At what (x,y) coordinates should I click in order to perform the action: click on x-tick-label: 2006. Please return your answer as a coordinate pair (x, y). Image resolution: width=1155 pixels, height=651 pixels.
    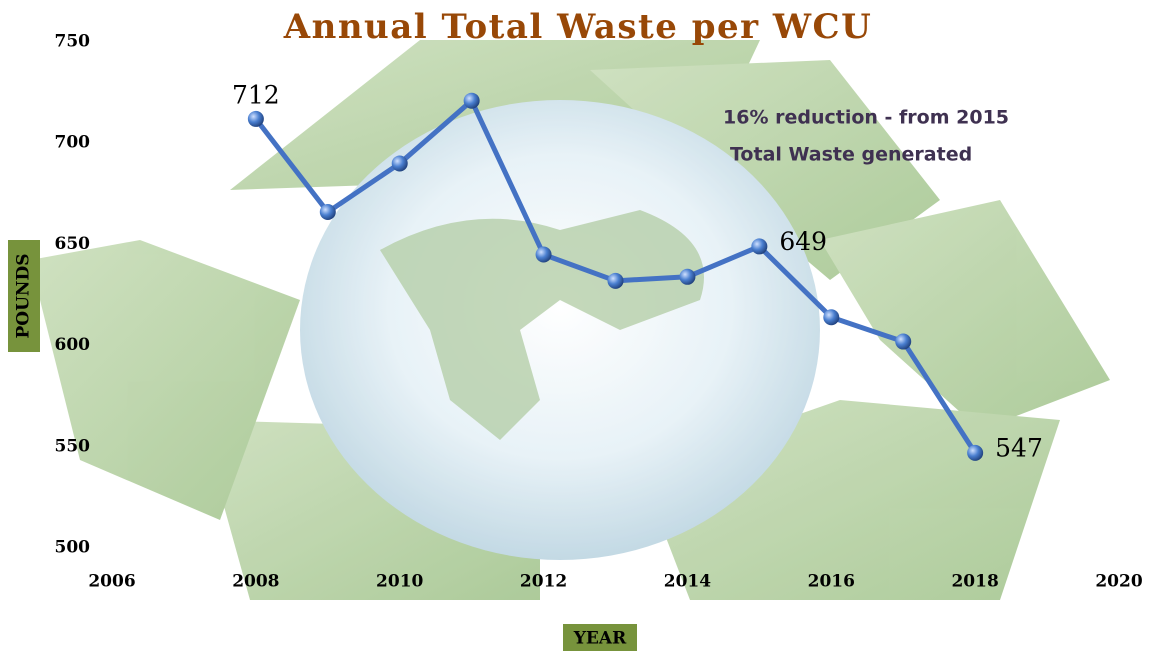
    Looking at the image, I should click on (111, 582).